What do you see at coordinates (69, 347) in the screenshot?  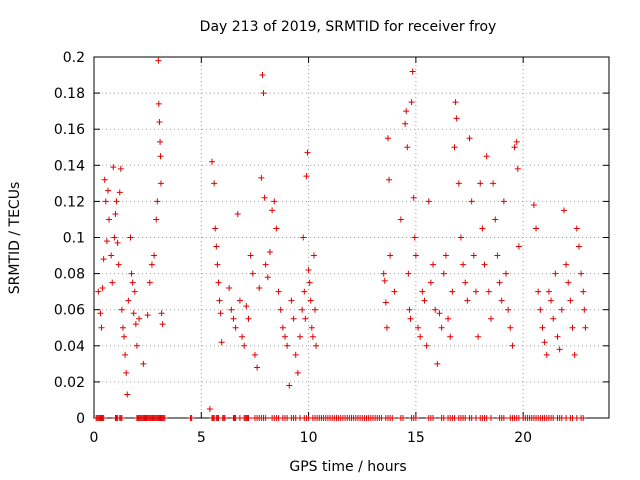 I see `y-tick-label: 0.04` at bounding box center [69, 347].